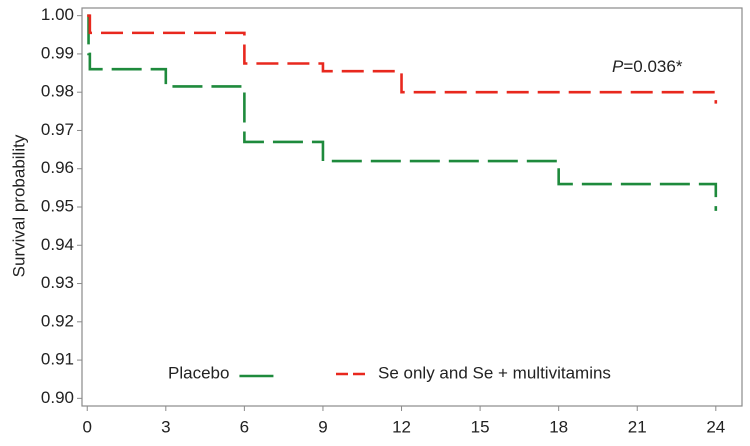  I want to click on x-tick-label: 15, so click(480, 426).